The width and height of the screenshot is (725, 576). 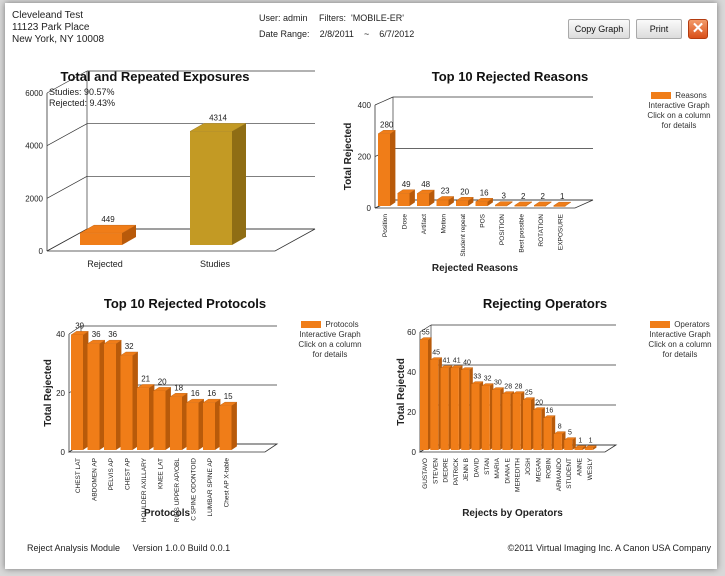 I want to click on y-tick-label: 4000, so click(x=34, y=146).